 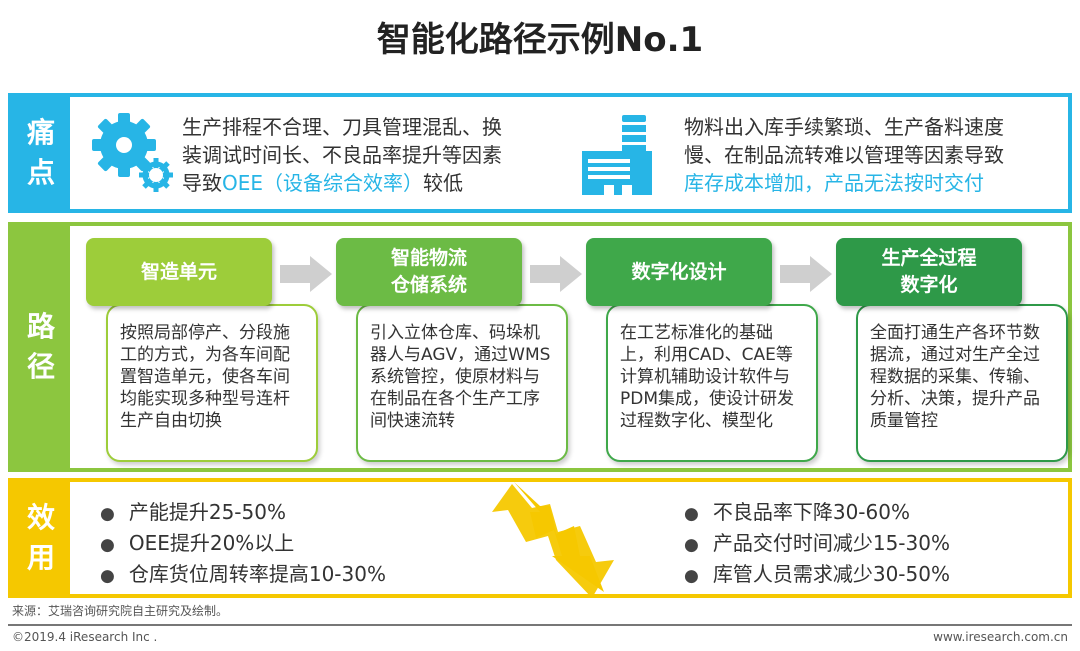 What do you see at coordinates (428, 258) in the screenshot?
I see `step-title-line: 智能物流` at bounding box center [428, 258].